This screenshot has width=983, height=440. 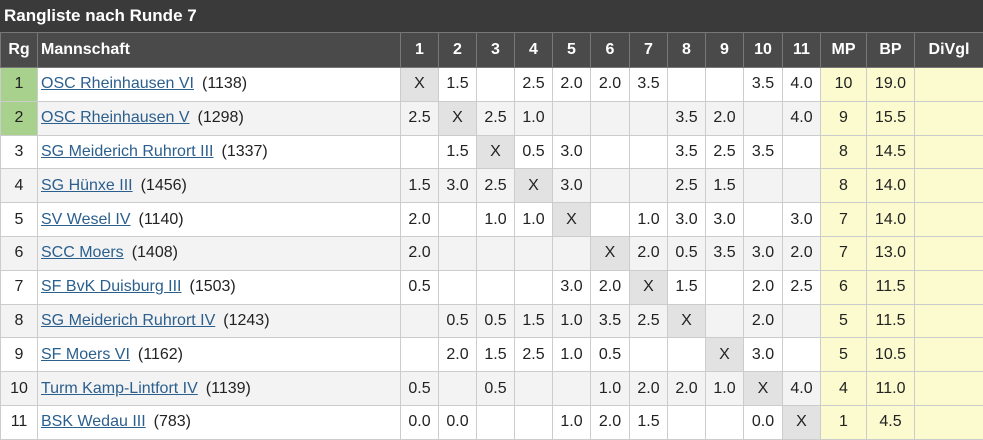 What do you see at coordinates (649, 50) in the screenshot?
I see `column-header: 7` at bounding box center [649, 50].